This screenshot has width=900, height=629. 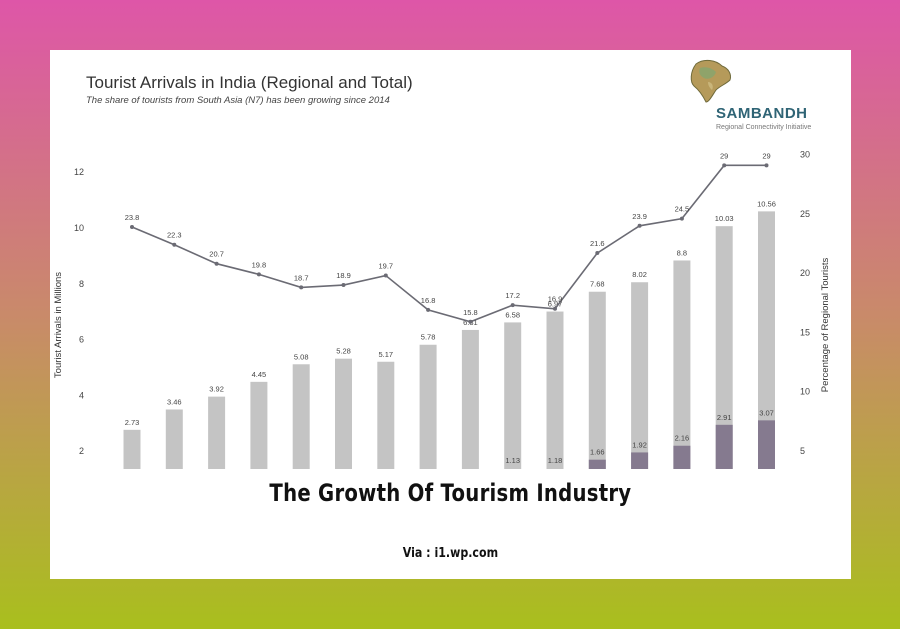 What do you see at coordinates (343, 351) in the screenshot?
I see `bar-total-label: 5.28` at bounding box center [343, 351].